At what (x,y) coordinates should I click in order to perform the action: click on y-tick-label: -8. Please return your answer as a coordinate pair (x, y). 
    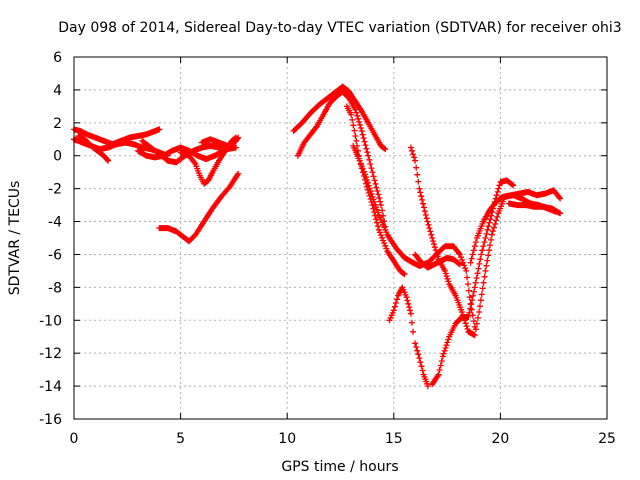
    Looking at the image, I should click on (55, 288).